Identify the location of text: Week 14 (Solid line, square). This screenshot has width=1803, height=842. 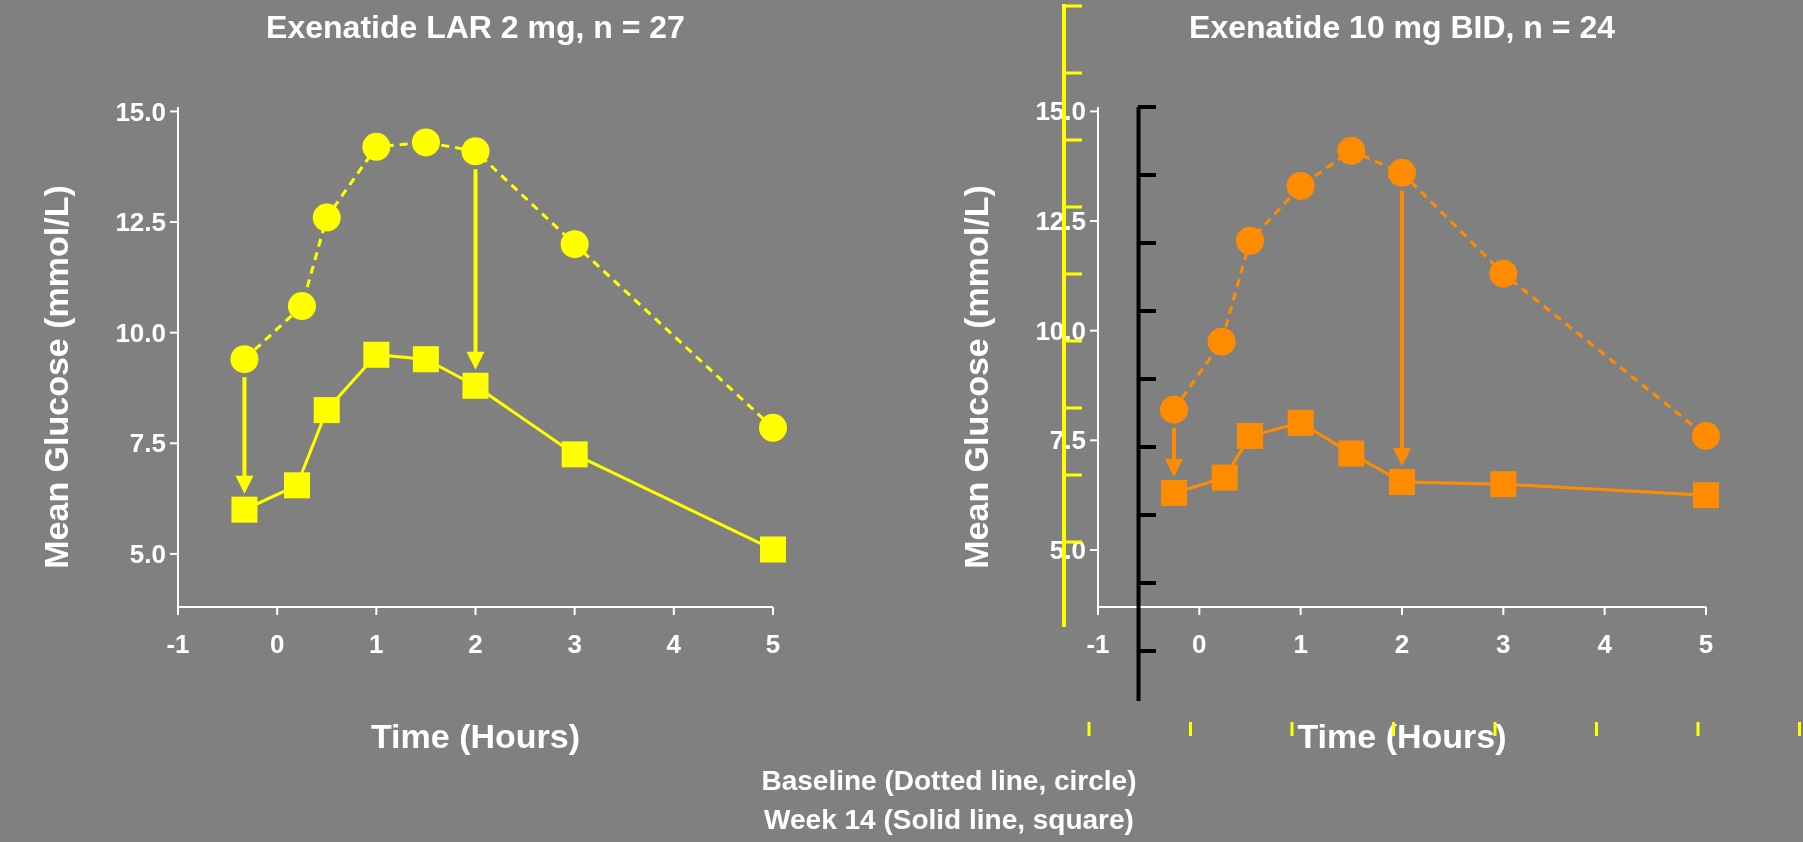
(949, 819).